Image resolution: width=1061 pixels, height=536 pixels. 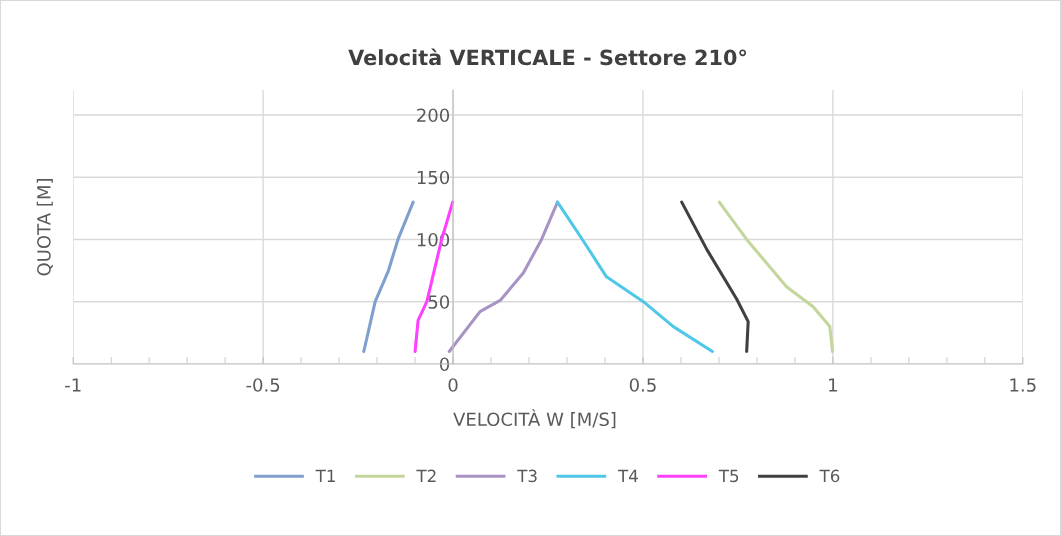 I want to click on y-tick-label: 50, so click(x=439, y=302).